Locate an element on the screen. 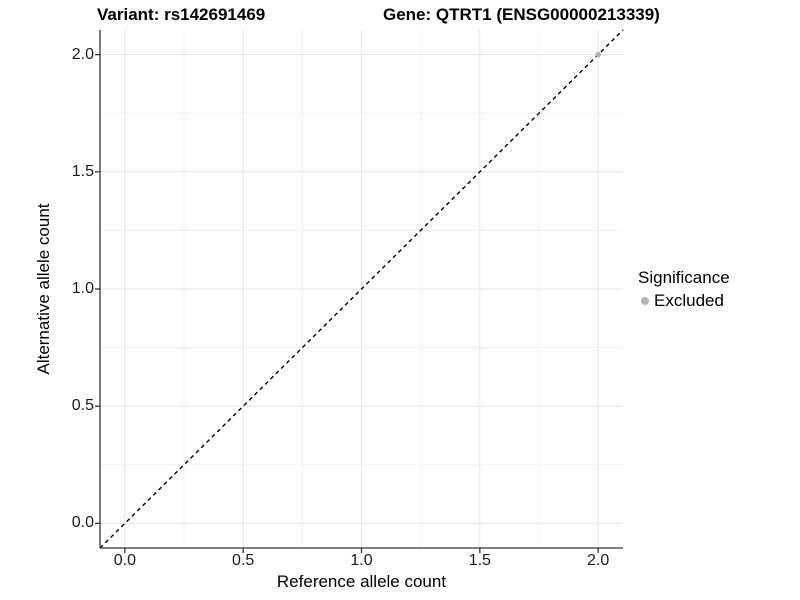  y-tick-label: 1.0 is located at coordinates (82, 288).